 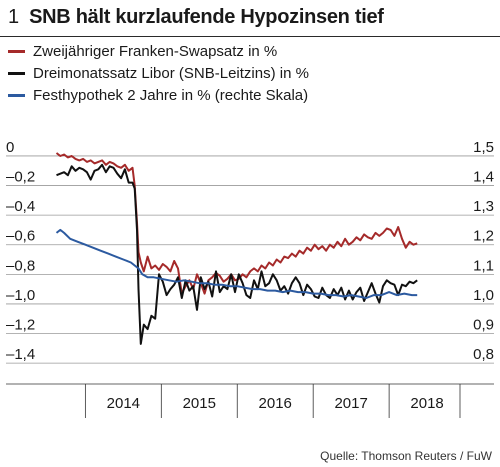 I want to click on right-tick-label: 1,3, so click(x=483, y=206).